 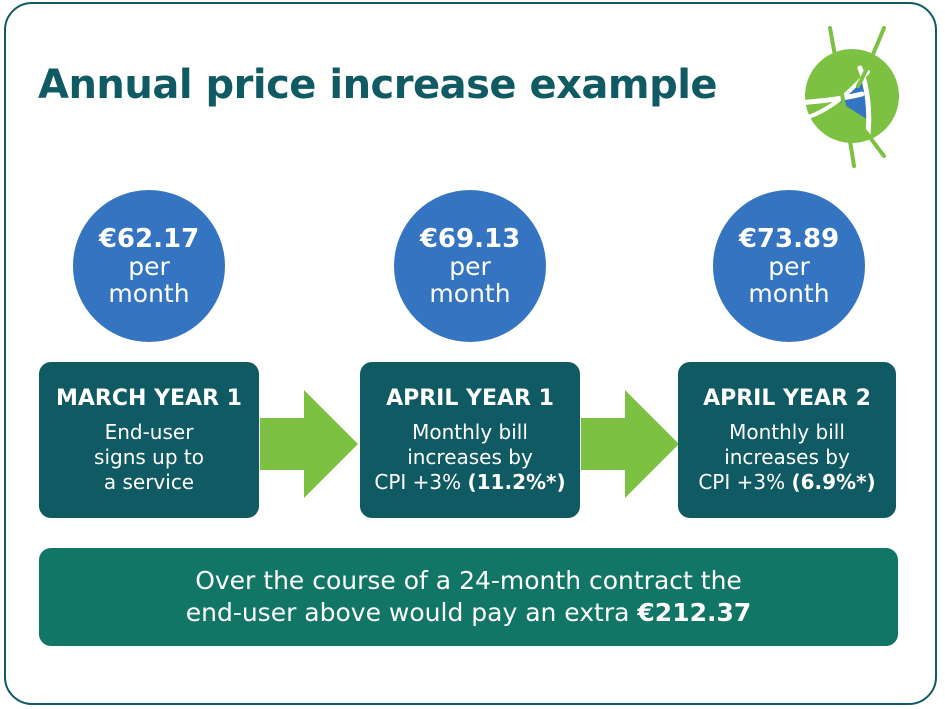 What do you see at coordinates (470, 398) in the screenshot?
I see `stage-heading: APRIL YEAR 1` at bounding box center [470, 398].